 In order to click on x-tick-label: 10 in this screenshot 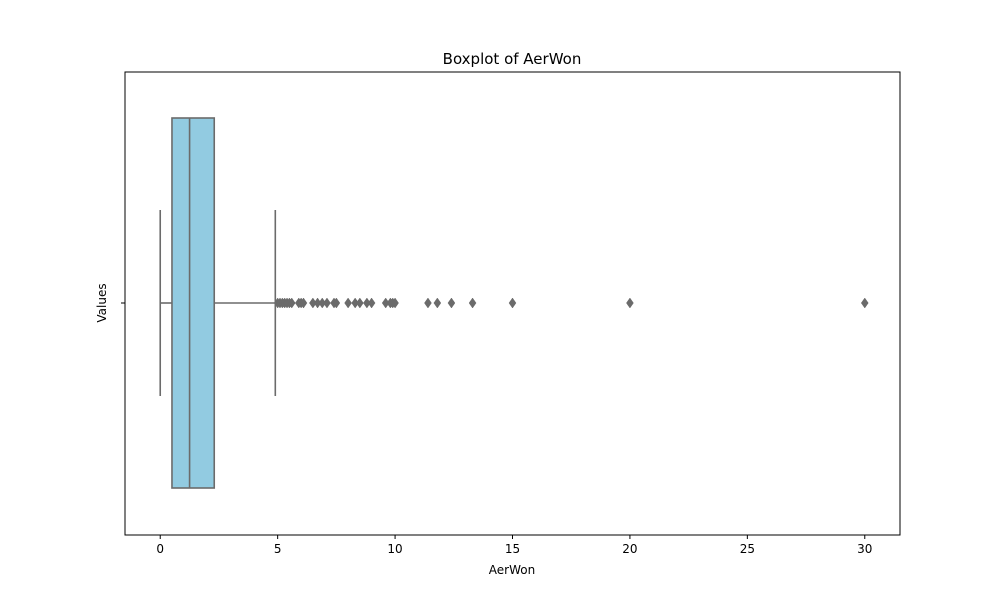, I will do `click(394, 549)`.